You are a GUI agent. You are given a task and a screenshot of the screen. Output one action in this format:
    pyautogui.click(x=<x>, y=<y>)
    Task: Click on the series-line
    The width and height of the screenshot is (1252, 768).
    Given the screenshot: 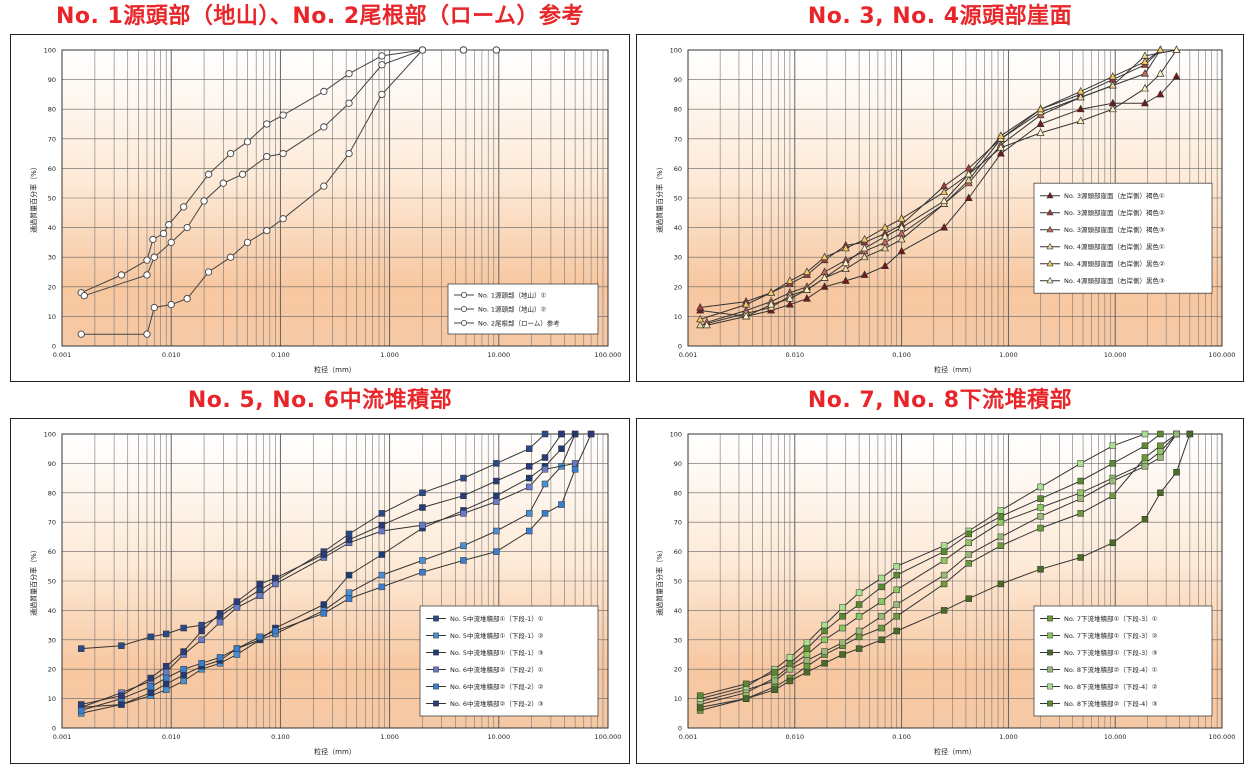 What is the action you would take?
    pyautogui.click(x=290, y=173)
    